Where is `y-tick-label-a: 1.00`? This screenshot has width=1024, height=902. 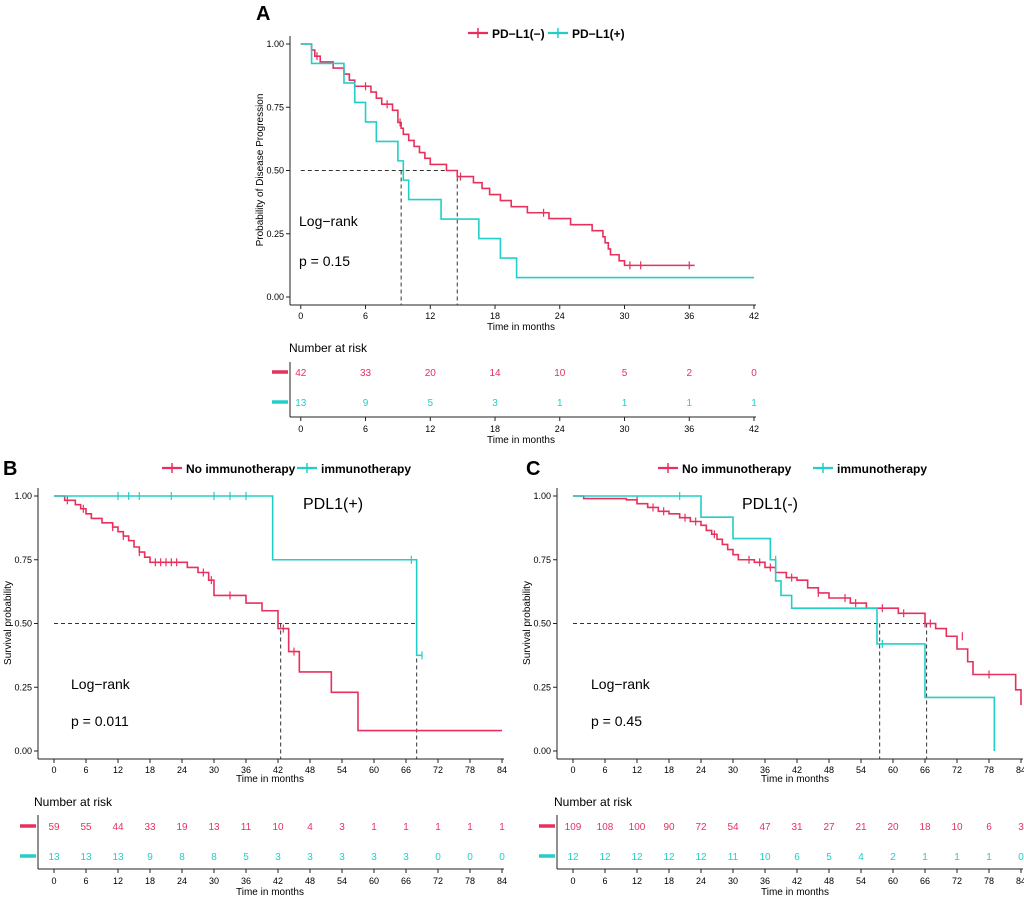 y-tick-label-a: 1.00 is located at coordinates (275, 44).